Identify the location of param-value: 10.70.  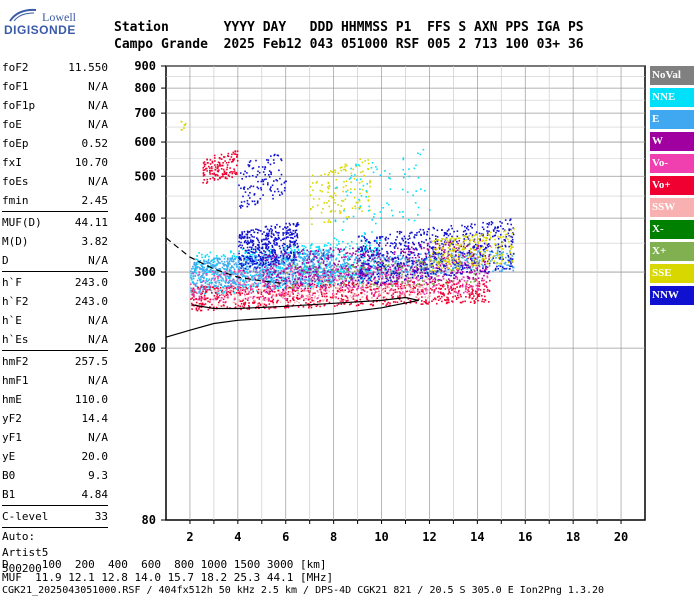
(91, 162).